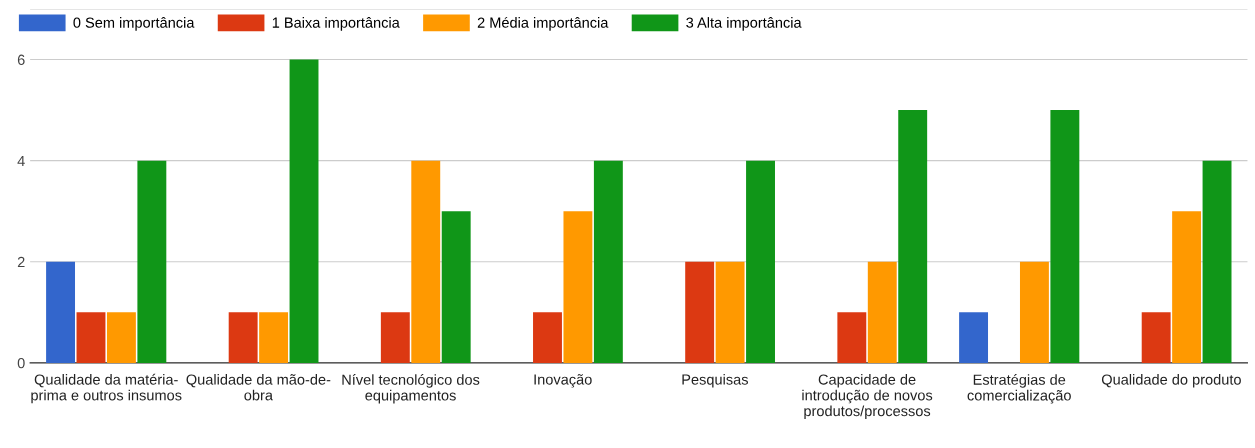 This screenshot has width=1255, height=448. Describe the element at coordinates (543, 23) in the screenshot. I see `legend-label: 2 Média importância` at that location.